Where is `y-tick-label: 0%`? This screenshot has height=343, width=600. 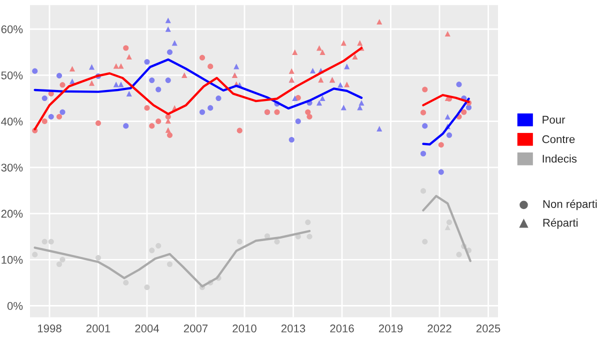
y-tick-label: 0% is located at coordinates (15, 306).